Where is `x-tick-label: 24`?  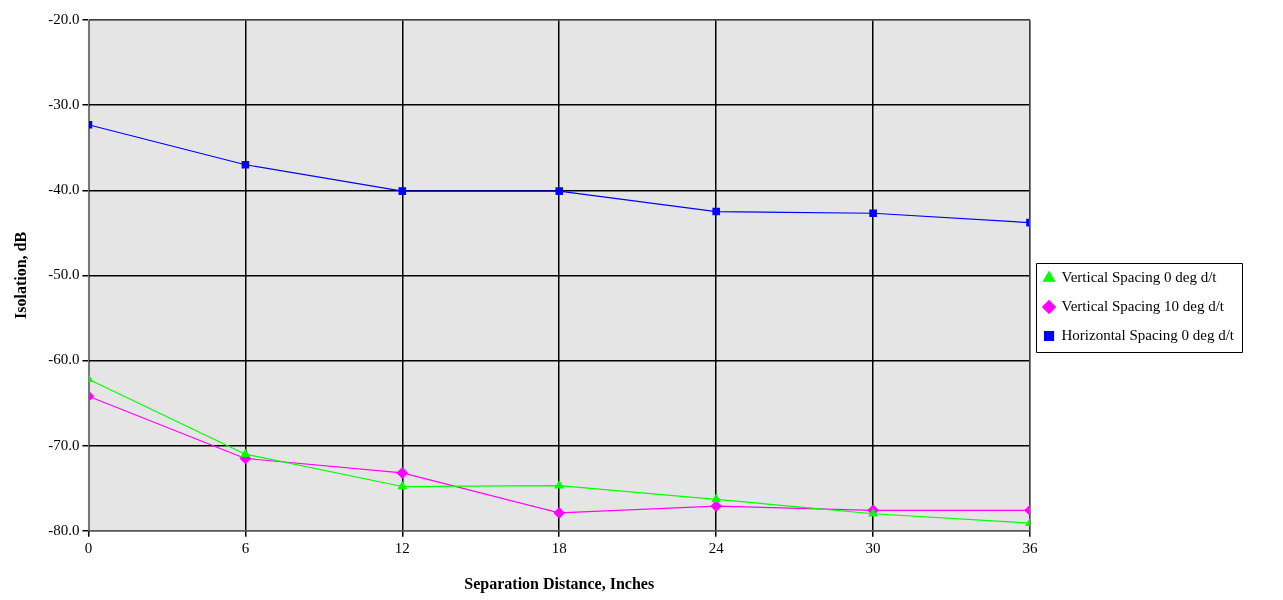
x-tick-label: 24 is located at coordinates (716, 547).